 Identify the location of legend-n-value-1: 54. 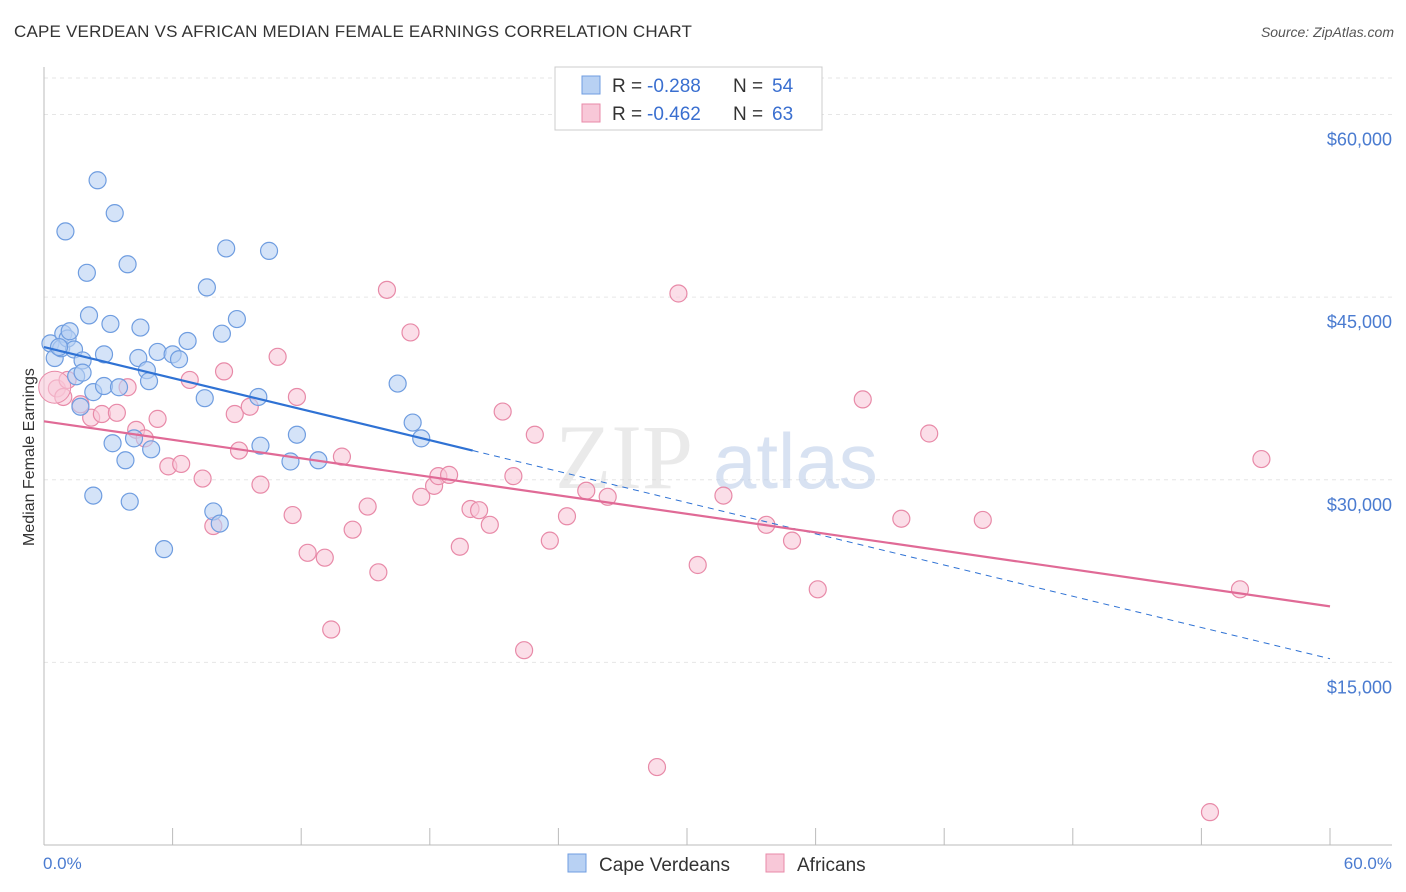
(783, 86).